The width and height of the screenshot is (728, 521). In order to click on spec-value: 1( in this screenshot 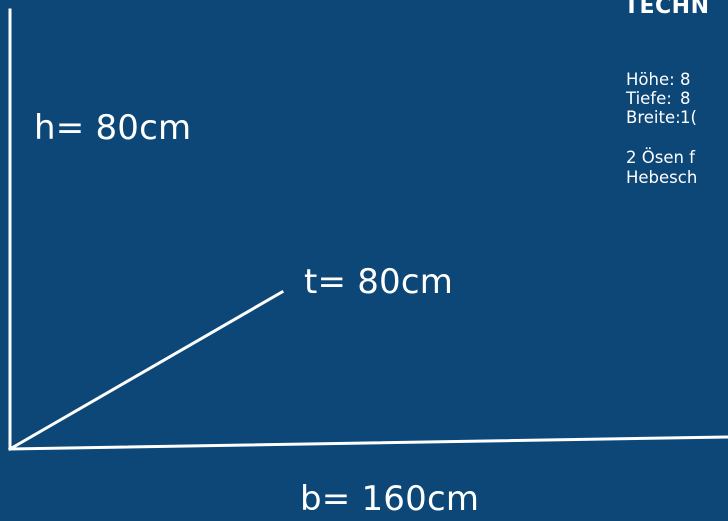, I will do `click(688, 117)`.